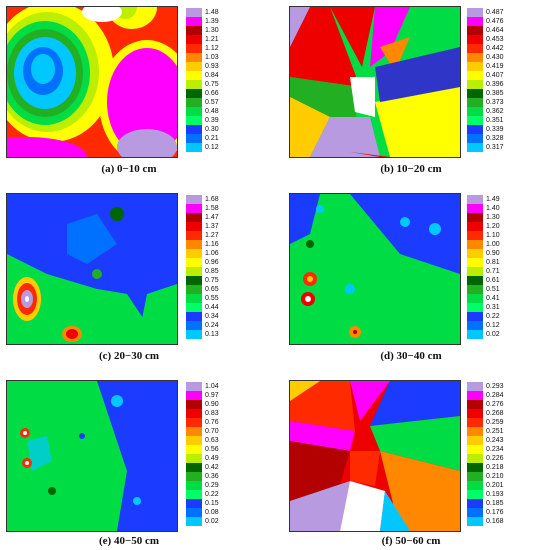 This screenshot has height=550, width=533. I want to click on legend-tick-label: 0.234, so click(495, 449).